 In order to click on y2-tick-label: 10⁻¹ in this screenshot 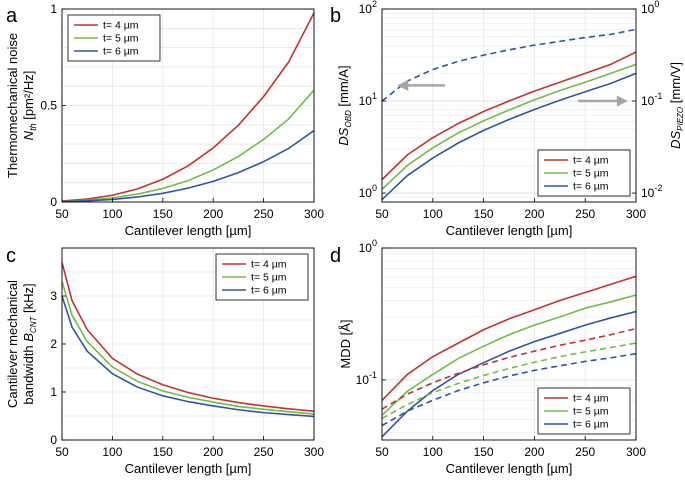, I will do `click(651, 99)`.